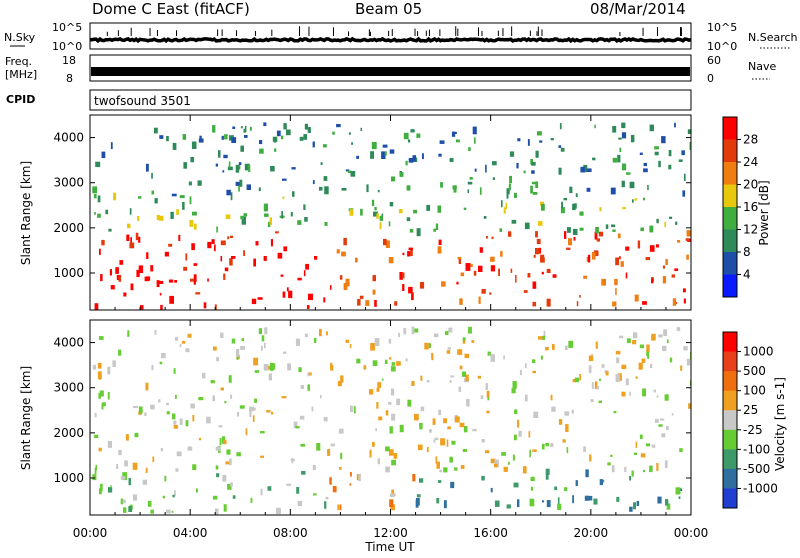 The height and width of the screenshot is (558, 800). Describe the element at coordinates (722, 46) in the screenshot. I see `noise-right-tick-bottom: 10^0` at that location.